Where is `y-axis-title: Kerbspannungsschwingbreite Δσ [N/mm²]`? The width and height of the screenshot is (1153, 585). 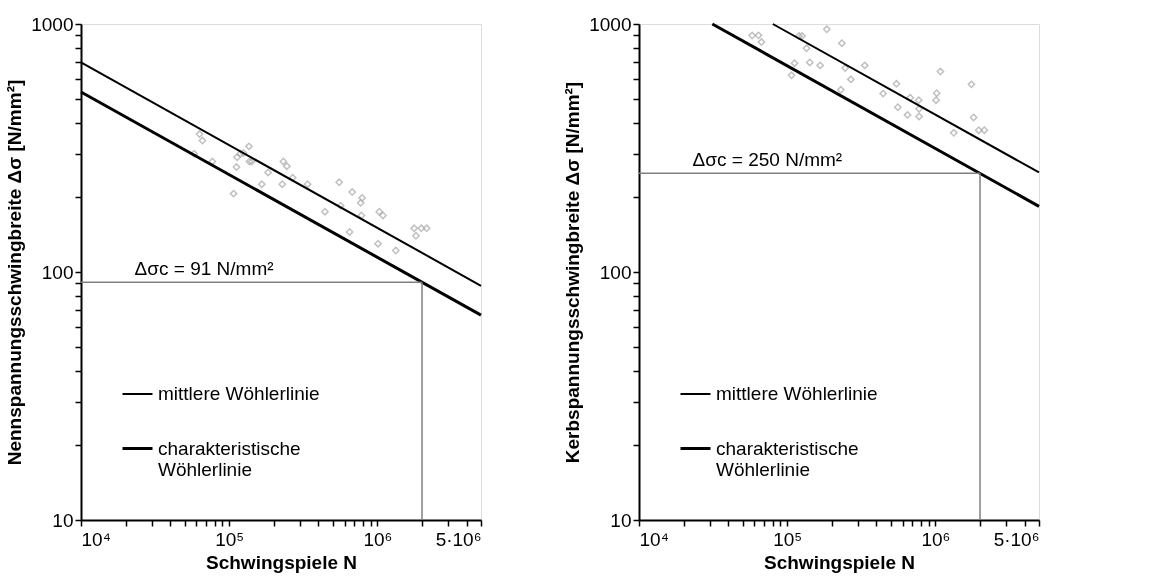 y-axis-title: Kerbspannungsschwingbreite Δσ [N/mm²] is located at coordinates (573, 272).